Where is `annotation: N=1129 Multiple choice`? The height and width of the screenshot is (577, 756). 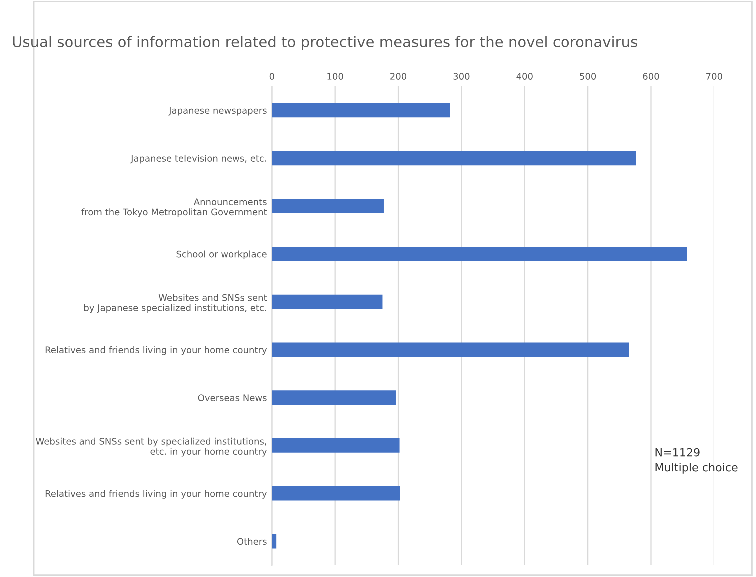
annotation: N=1129 Multiple choice is located at coordinates (697, 461).